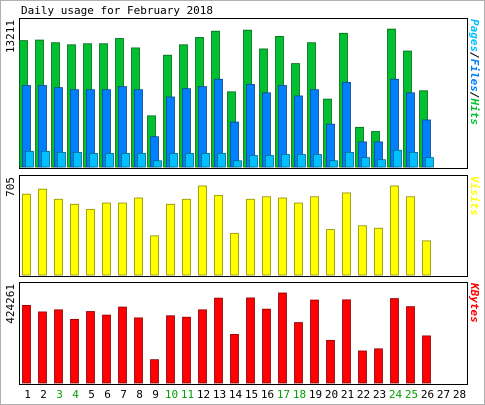  What do you see at coordinates (363, 394) in the screenshot?
I see `x-tick-label-22: 22` at bounding box center [363, 394].